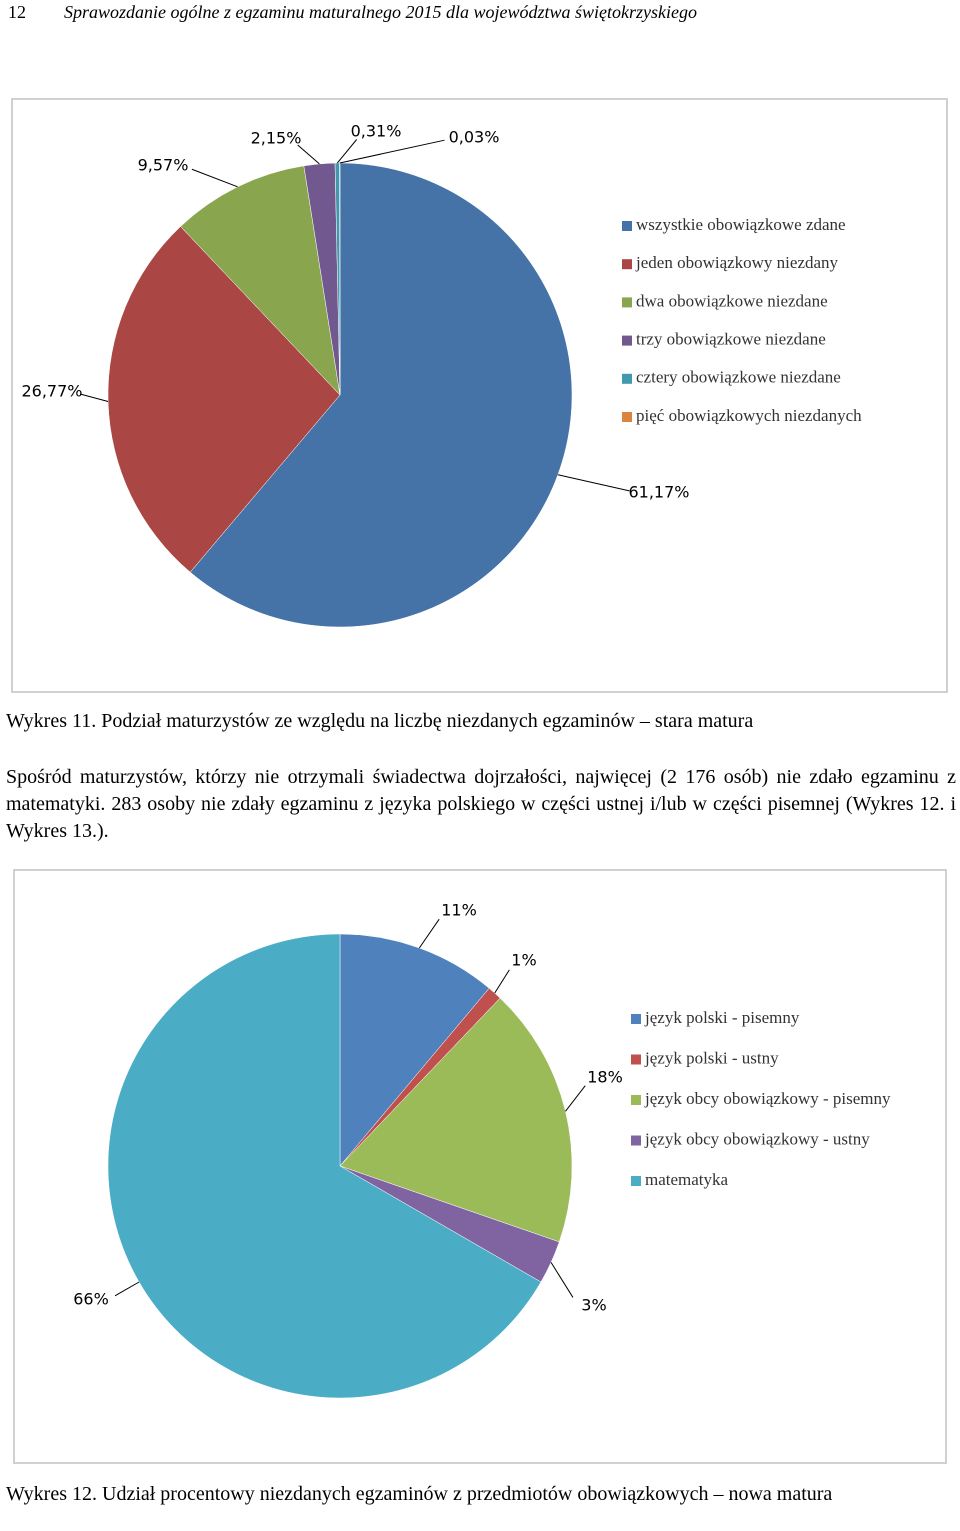  Describe the element at coordinates (605, 1077) in the screenshot. I see `data-label: 18%` at that location.